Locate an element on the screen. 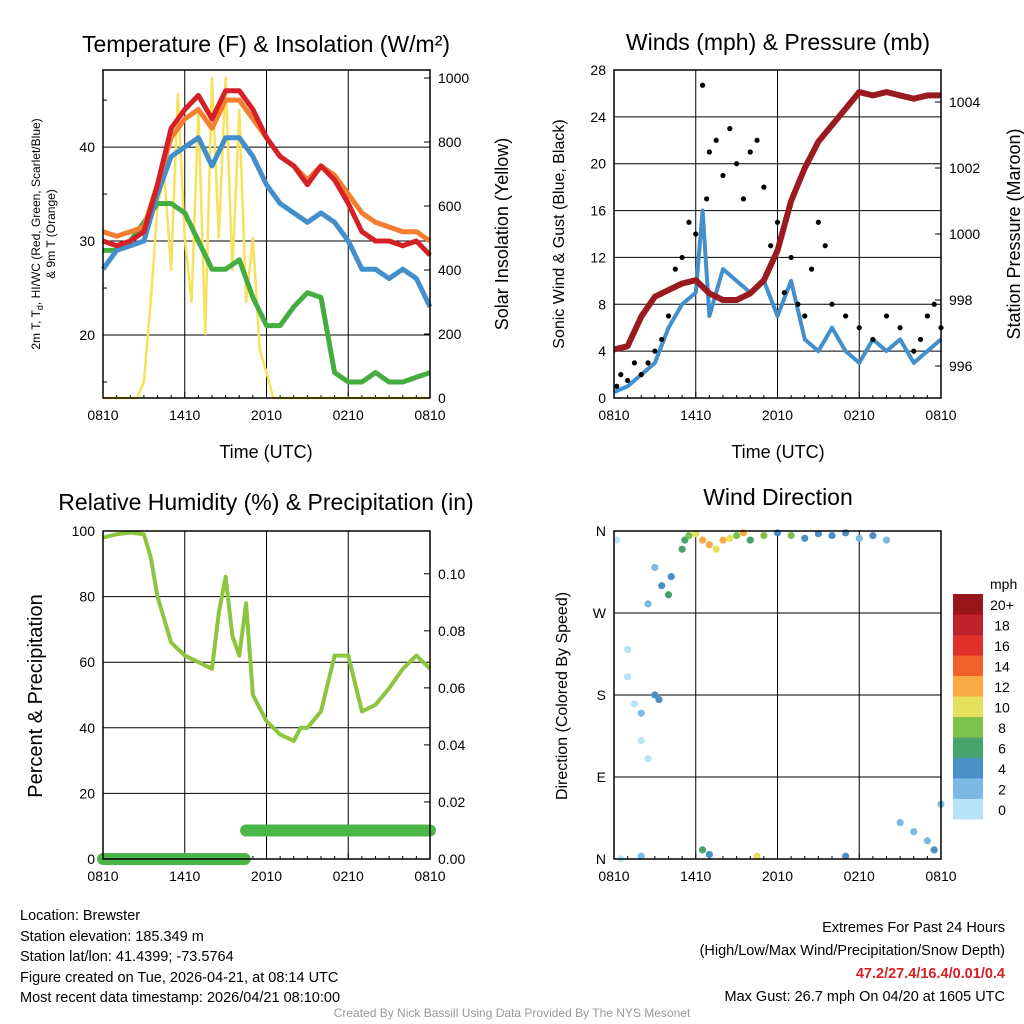  y-axis-label-part: 2m T, T is located at coordinates (36, 329).